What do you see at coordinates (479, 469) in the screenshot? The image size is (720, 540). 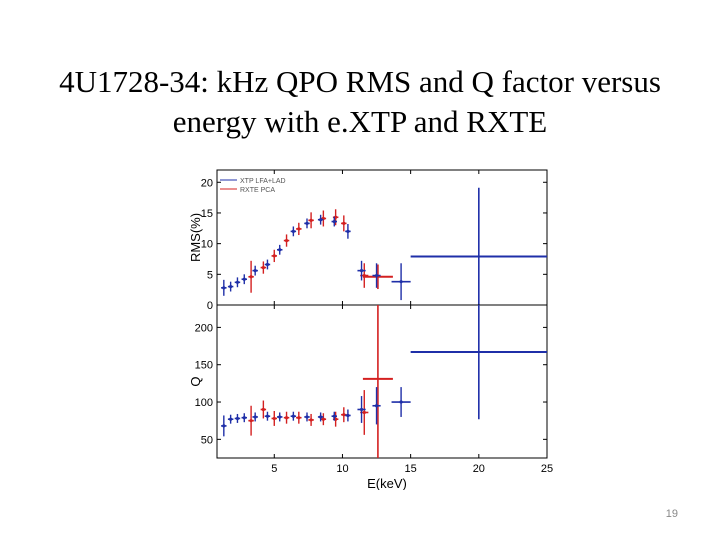 I see `x-tick-label: 20` at bounding box center [479, 469].